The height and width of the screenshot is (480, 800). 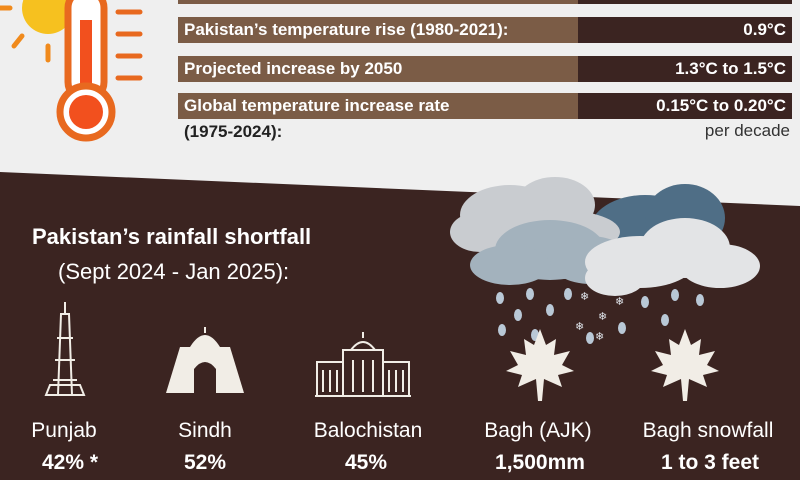 I want to click on region-name-bagh-ajk: Bagh (AJK), so click(x=538, y=430).